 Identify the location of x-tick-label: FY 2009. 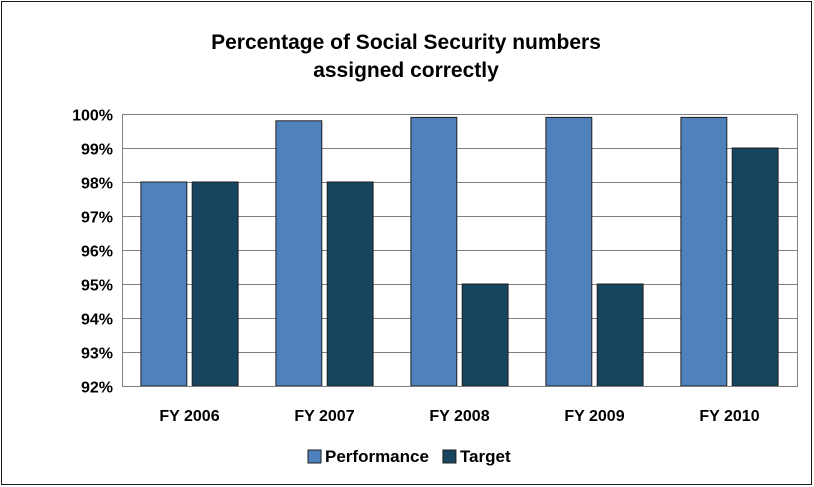
(594, 416).